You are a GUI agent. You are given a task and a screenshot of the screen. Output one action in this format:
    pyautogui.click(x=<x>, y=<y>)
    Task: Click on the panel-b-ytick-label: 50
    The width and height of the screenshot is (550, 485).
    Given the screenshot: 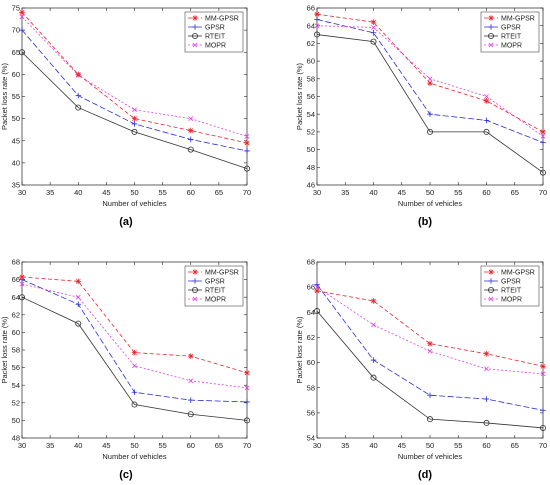 What is the action you would take?
    pyautogui.click(x=311, y=149)
    